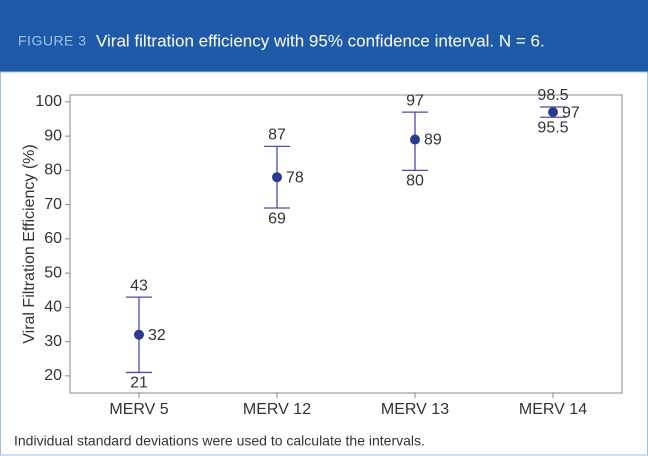  I want to click on lower-label: 21, so click(139, 383).